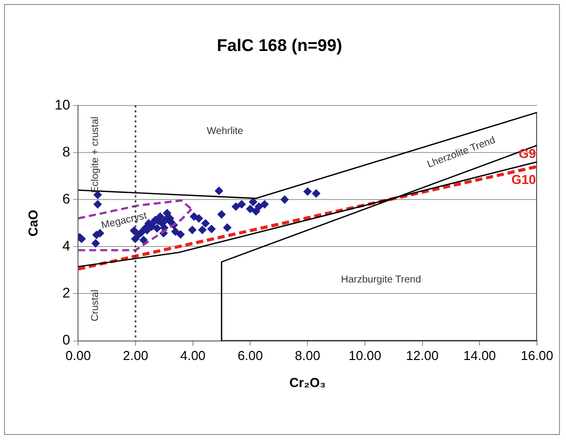 The image size is (566, 441). What do you see at coordinates (307, 382) in the screenshot?
I see `x-axis-title: Cr₂O₃` at bounding box center [307, 382].